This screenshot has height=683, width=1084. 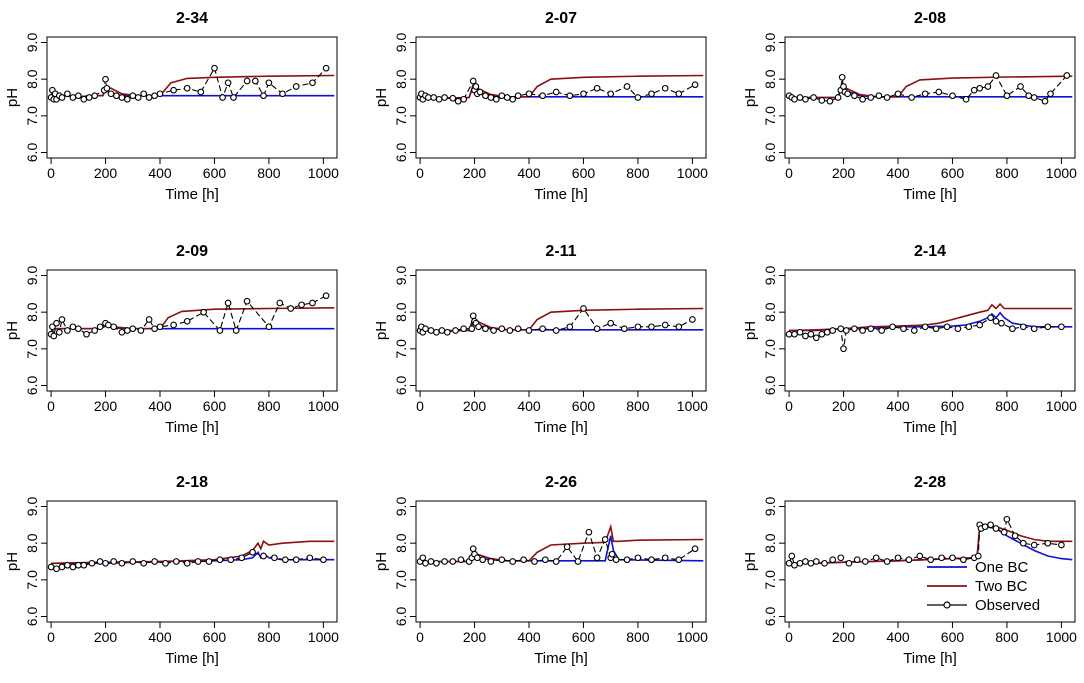 I want to click on panel-title: 2-09, so click(x=192, y=251).